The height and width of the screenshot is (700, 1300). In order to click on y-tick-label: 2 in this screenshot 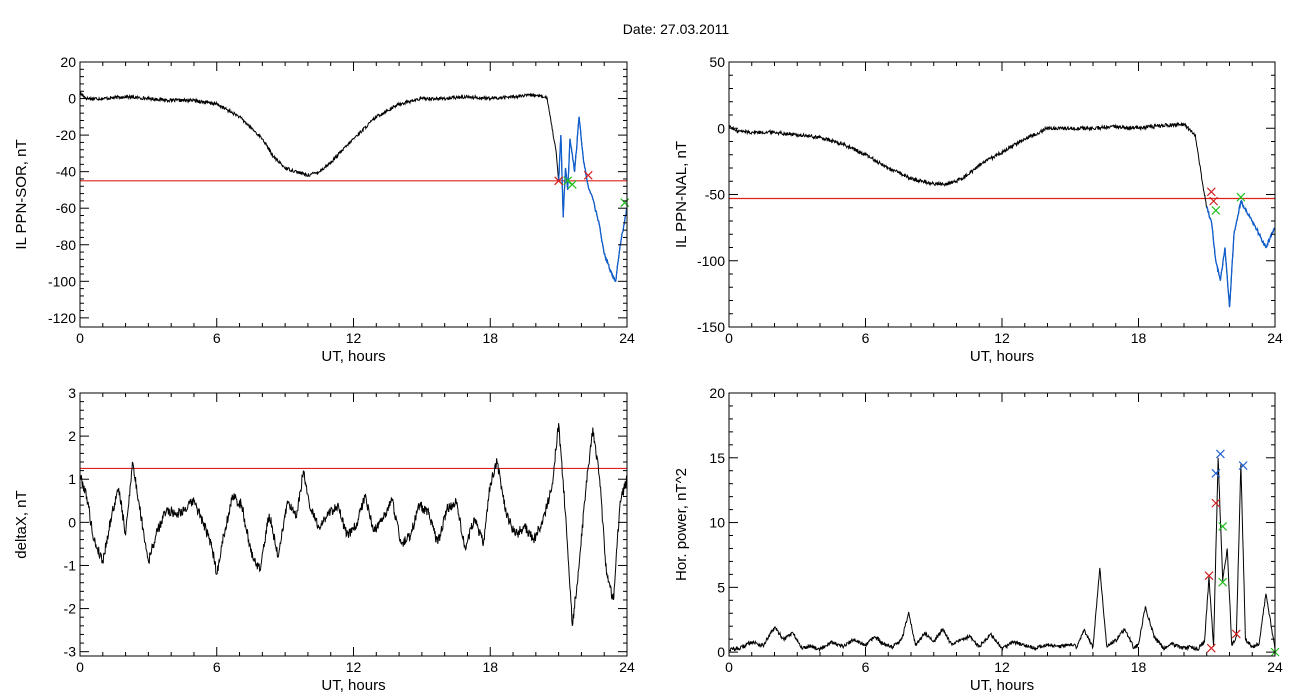, I will do `click(72, 436)`.